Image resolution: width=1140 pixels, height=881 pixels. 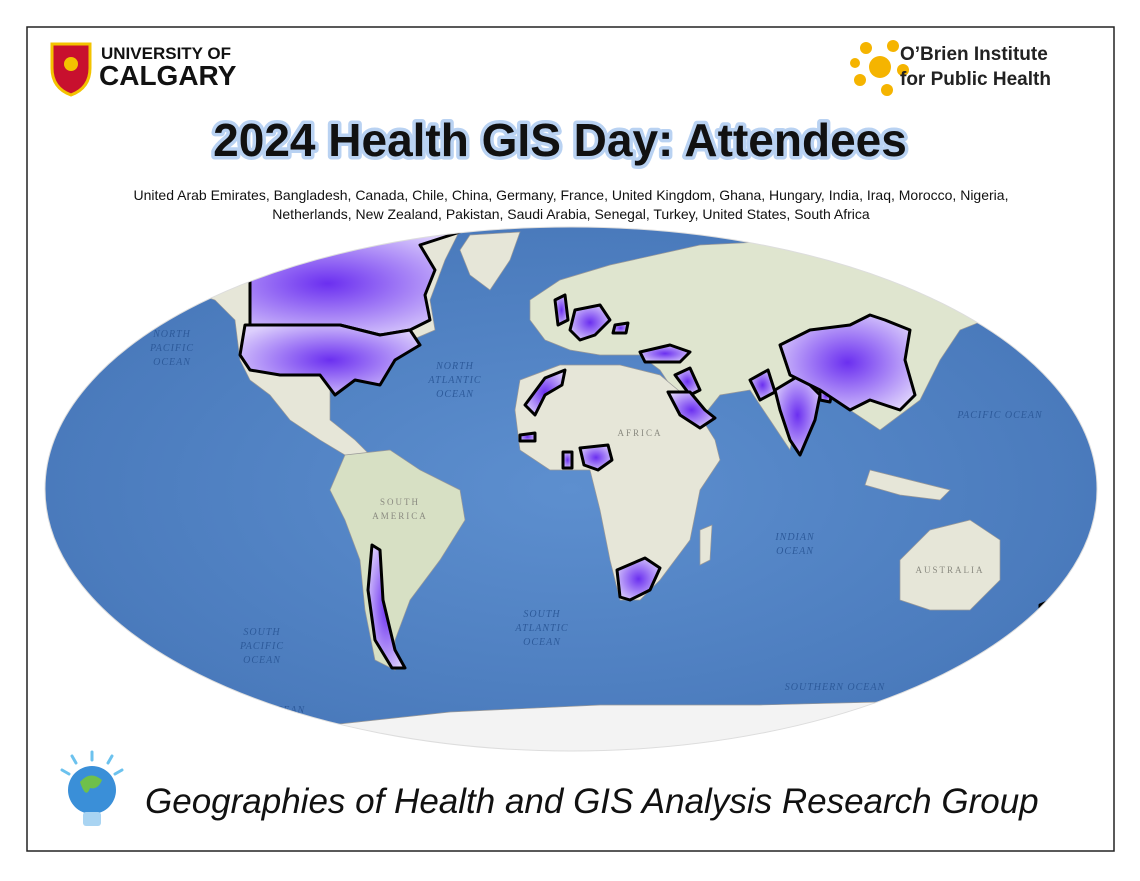 What do you see at coordinates (400, 516) in the screenshot?
I see `land-label: AMERICA` at bounding box center [400, 516].